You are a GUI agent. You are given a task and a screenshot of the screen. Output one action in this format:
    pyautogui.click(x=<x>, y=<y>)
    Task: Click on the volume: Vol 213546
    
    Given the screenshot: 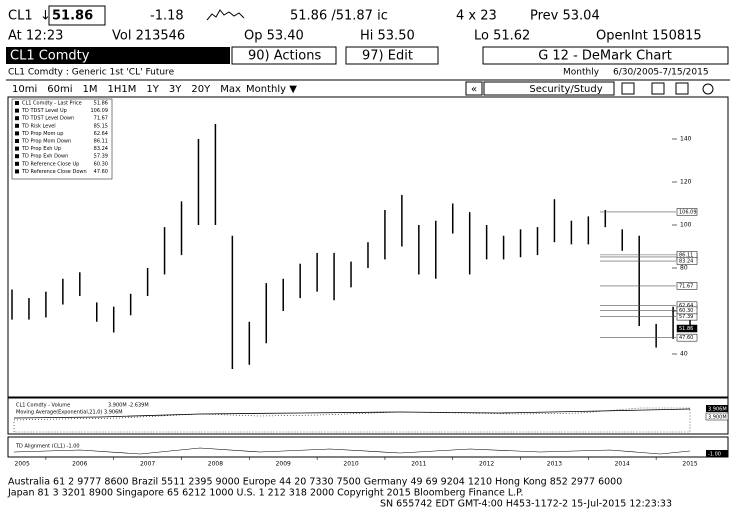 What is the action you would take?
    pyautogui.click(x=148, y=36)
    